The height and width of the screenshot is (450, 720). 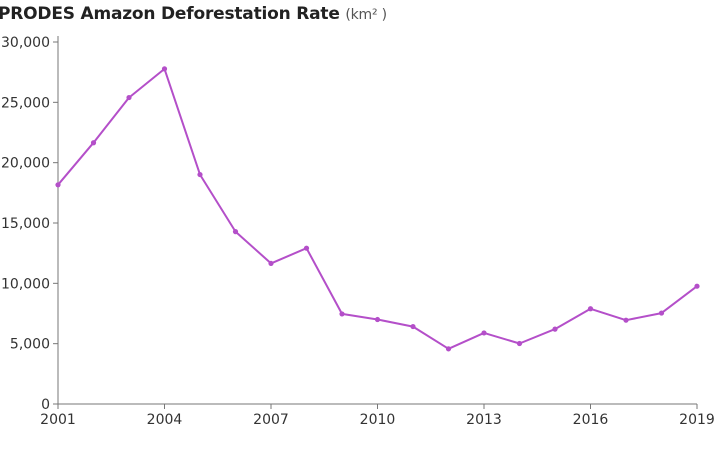 I want to click on x-tick-label: 2004, so click(x=165, y=420).